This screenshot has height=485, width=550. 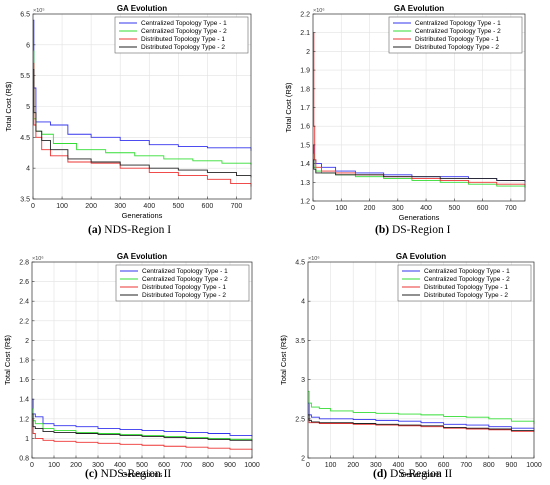 What do you see at coordinates (288, 107) in the screenshot?
I see `y-axis-label: Total Cost (R$)` at bounding box center [288, 107].